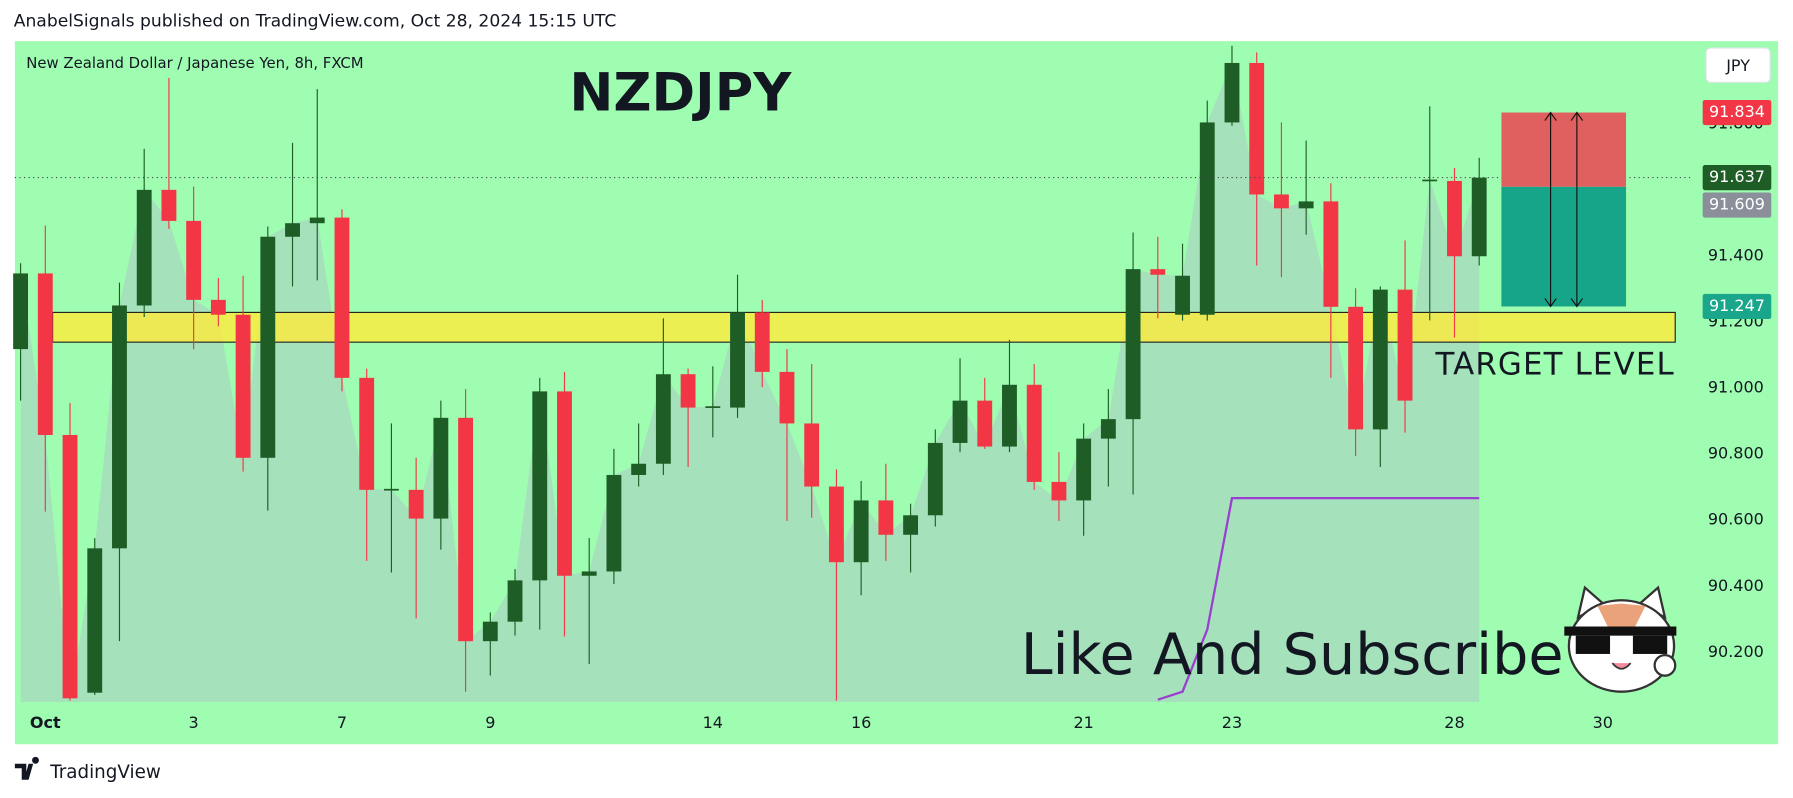 The width and height of the screenshot is (1793, 798). I want to click on currency-box, so click(1738, 65).